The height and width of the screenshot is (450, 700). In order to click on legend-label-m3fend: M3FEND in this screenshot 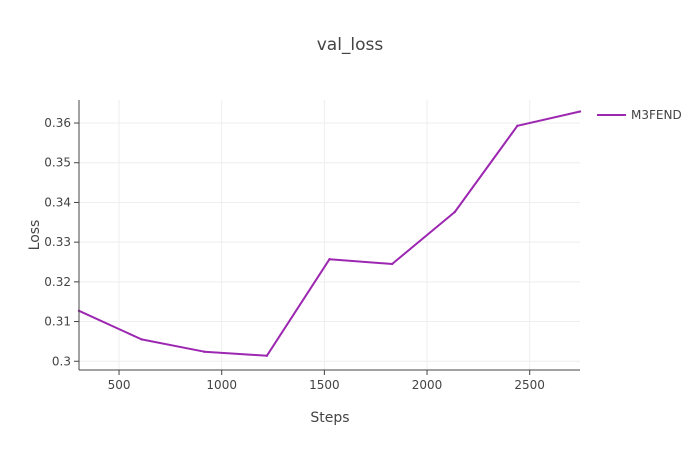, I will do `click(656, 115)`.